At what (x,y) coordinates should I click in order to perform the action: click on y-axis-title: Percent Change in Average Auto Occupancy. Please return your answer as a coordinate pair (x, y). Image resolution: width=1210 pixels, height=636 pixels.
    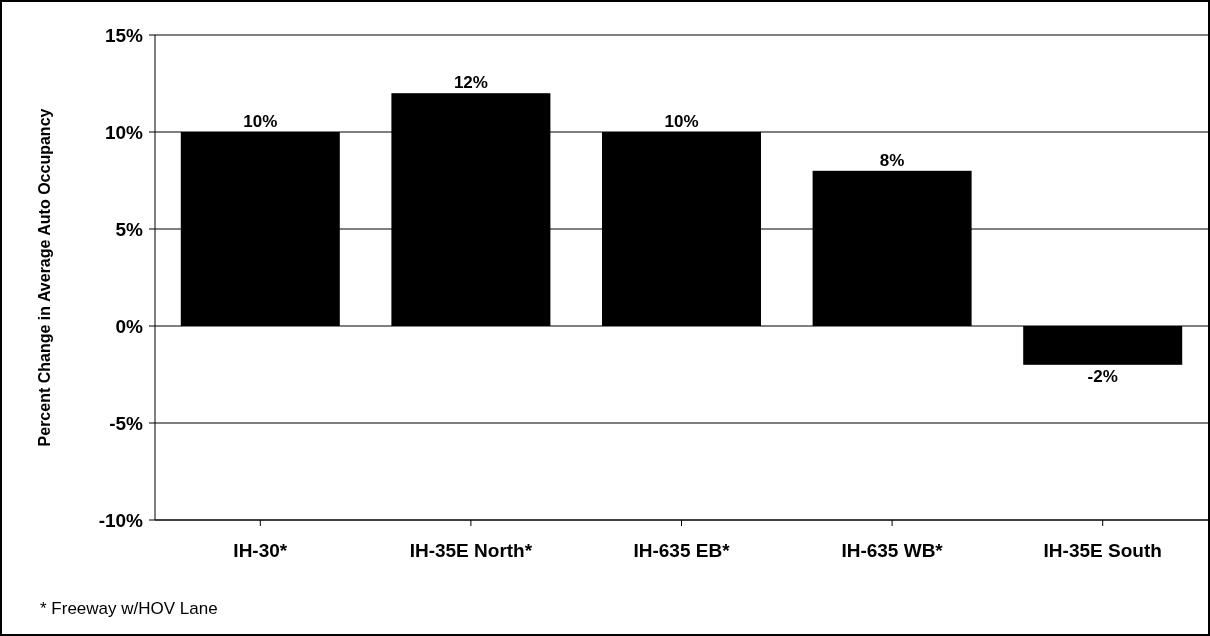
    Looking at the image, I should click on (44, 277).